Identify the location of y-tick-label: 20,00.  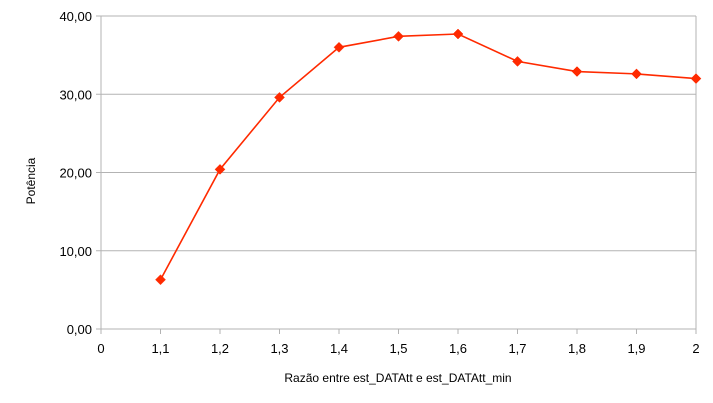
(75, 173).